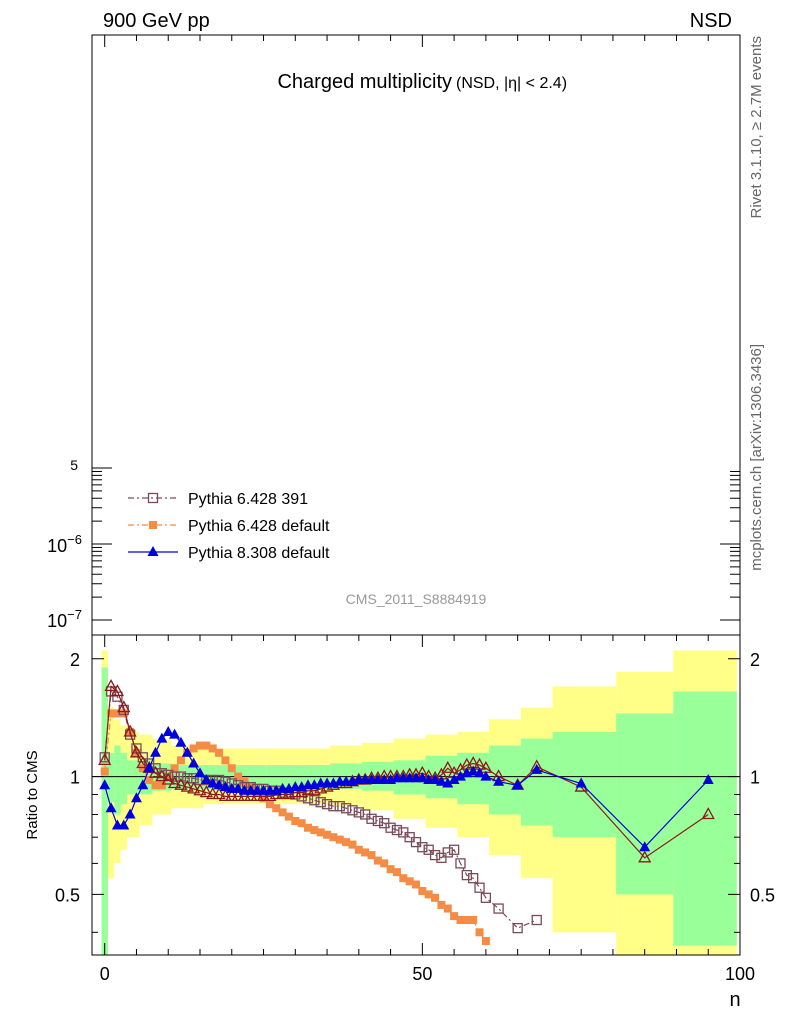 The height and width of the screenshot is (1024, 786). Describe the element at coordinates (67, 895) in the screenshot. I see `y-tick-label-left: 0.5` at that location.